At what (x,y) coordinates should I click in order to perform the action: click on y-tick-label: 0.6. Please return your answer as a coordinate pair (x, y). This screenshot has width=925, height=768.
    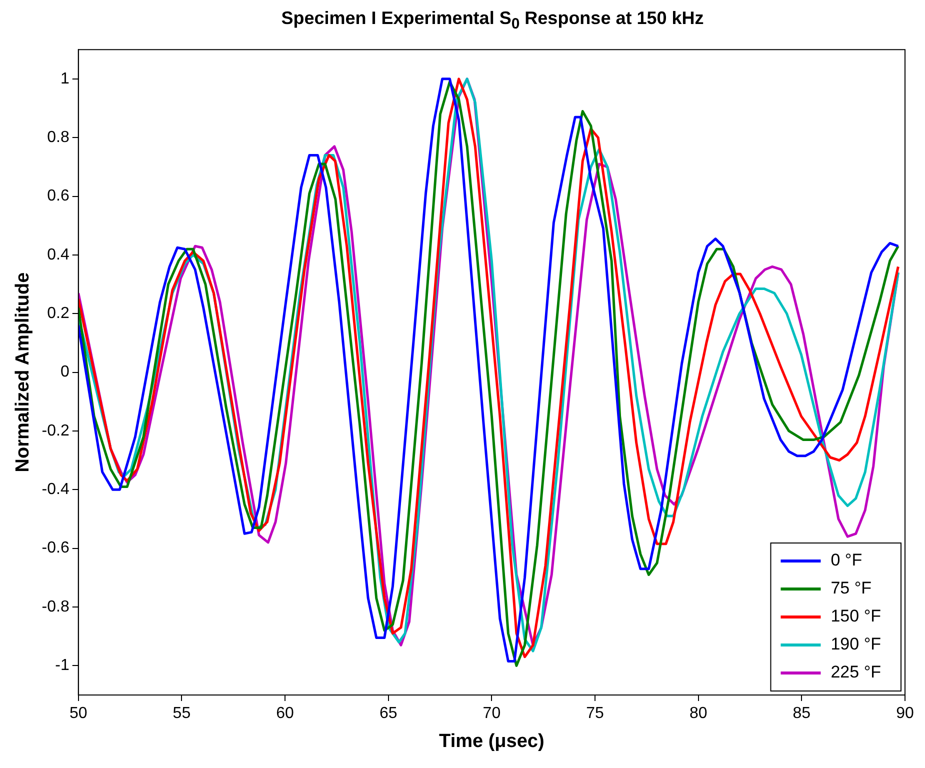
    Looking at the image, I should click on (58, 195).